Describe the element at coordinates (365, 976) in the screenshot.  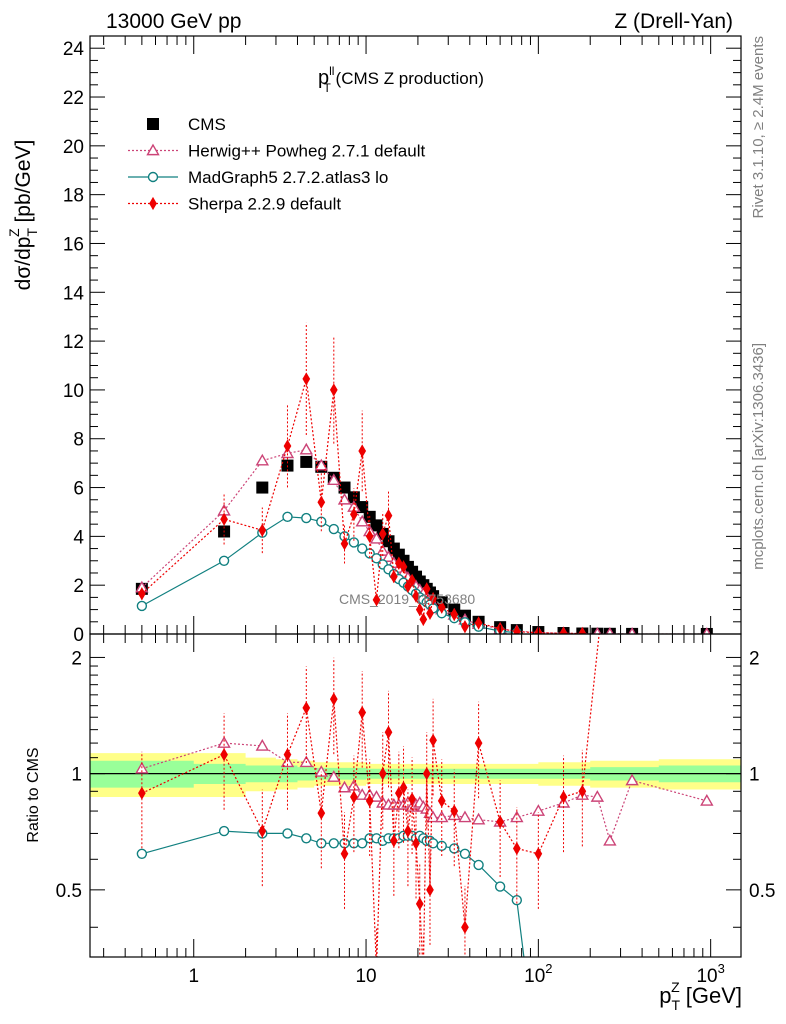
I see `x-tick-label: 10` at that location.